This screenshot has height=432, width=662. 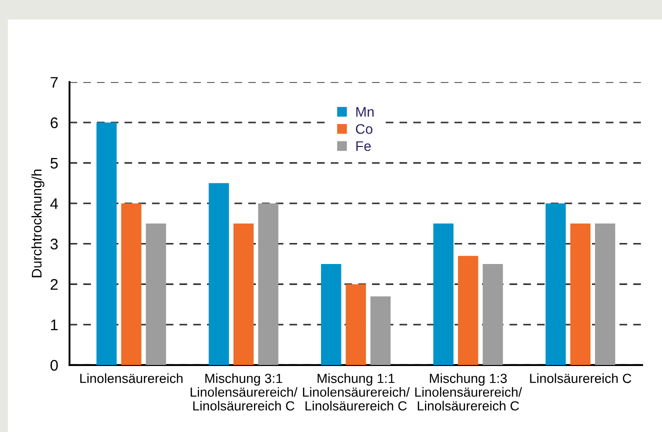 What do you see at coordinates (468, 392) in the screenshot?
I see `x-tick-label: Mischung 1:3 Linolensäurereich/ Linolsäurereich C` at bounding box center [468, 392].